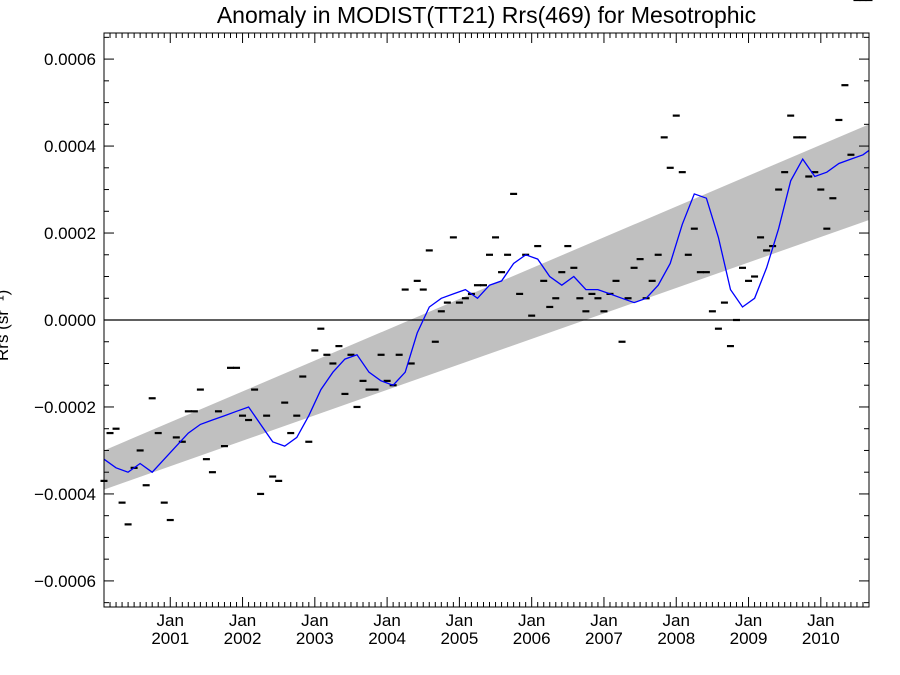 The width and height of the screenshot is (900, 675). What do you see at coordinates (459, 638) in the screenshot?
I see `x-tick-label-year: 2005` at bounding box center [459, 638].